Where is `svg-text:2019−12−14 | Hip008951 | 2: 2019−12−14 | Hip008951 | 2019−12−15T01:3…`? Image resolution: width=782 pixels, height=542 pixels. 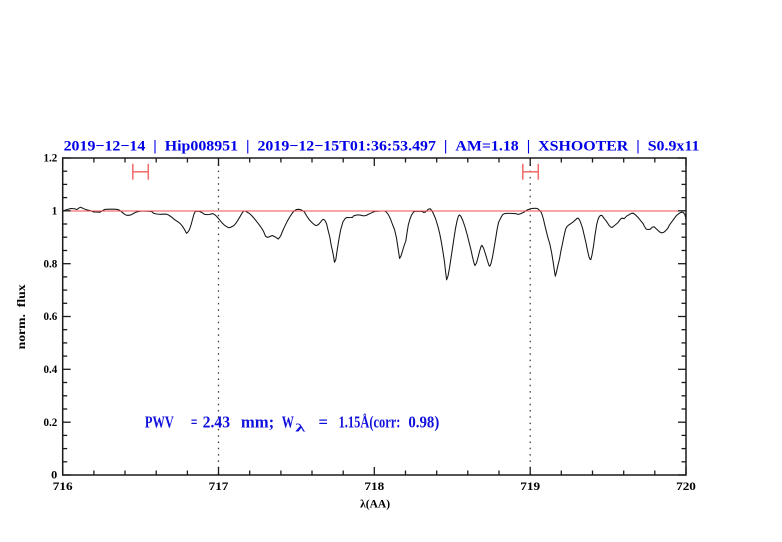
svg-text:2019−12−14 | Hip008951 | 2: 2019−12−14 | Hip008951 | 2019−12−15T01:3… is located at coordinates (382, 147).